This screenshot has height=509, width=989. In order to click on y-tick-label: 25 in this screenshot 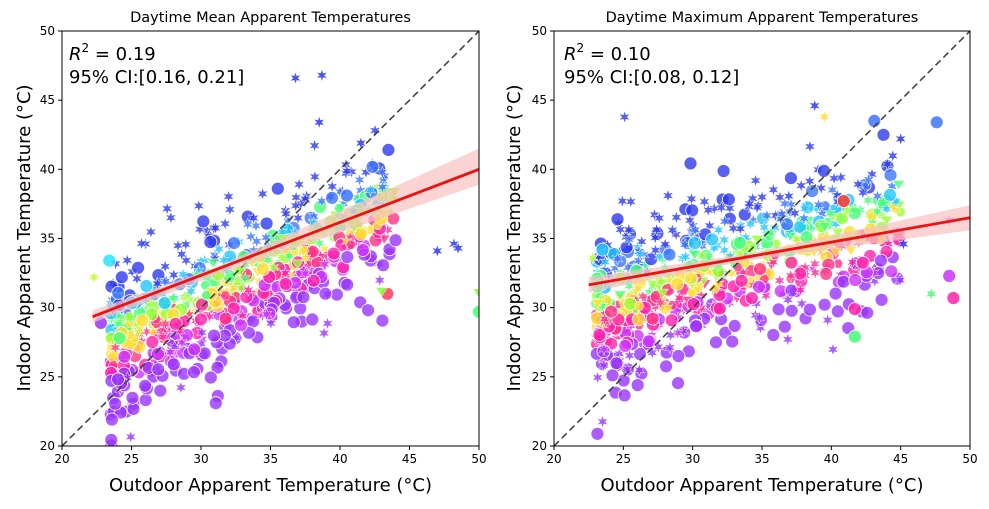, I will do `click(47, 377)`.